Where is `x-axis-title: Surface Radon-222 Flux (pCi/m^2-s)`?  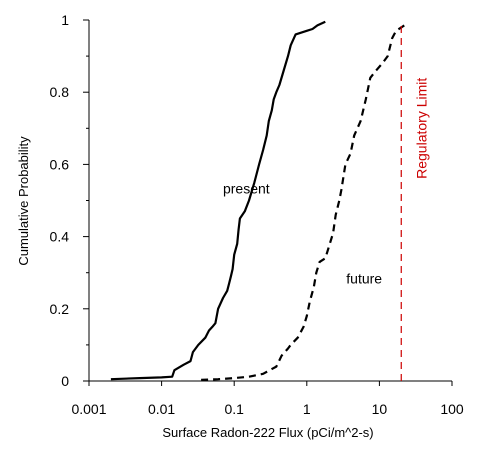
x-axis-title: Surface Radon-222 Flux (pCi/m^2-s) is located at coordinates (267, 432).